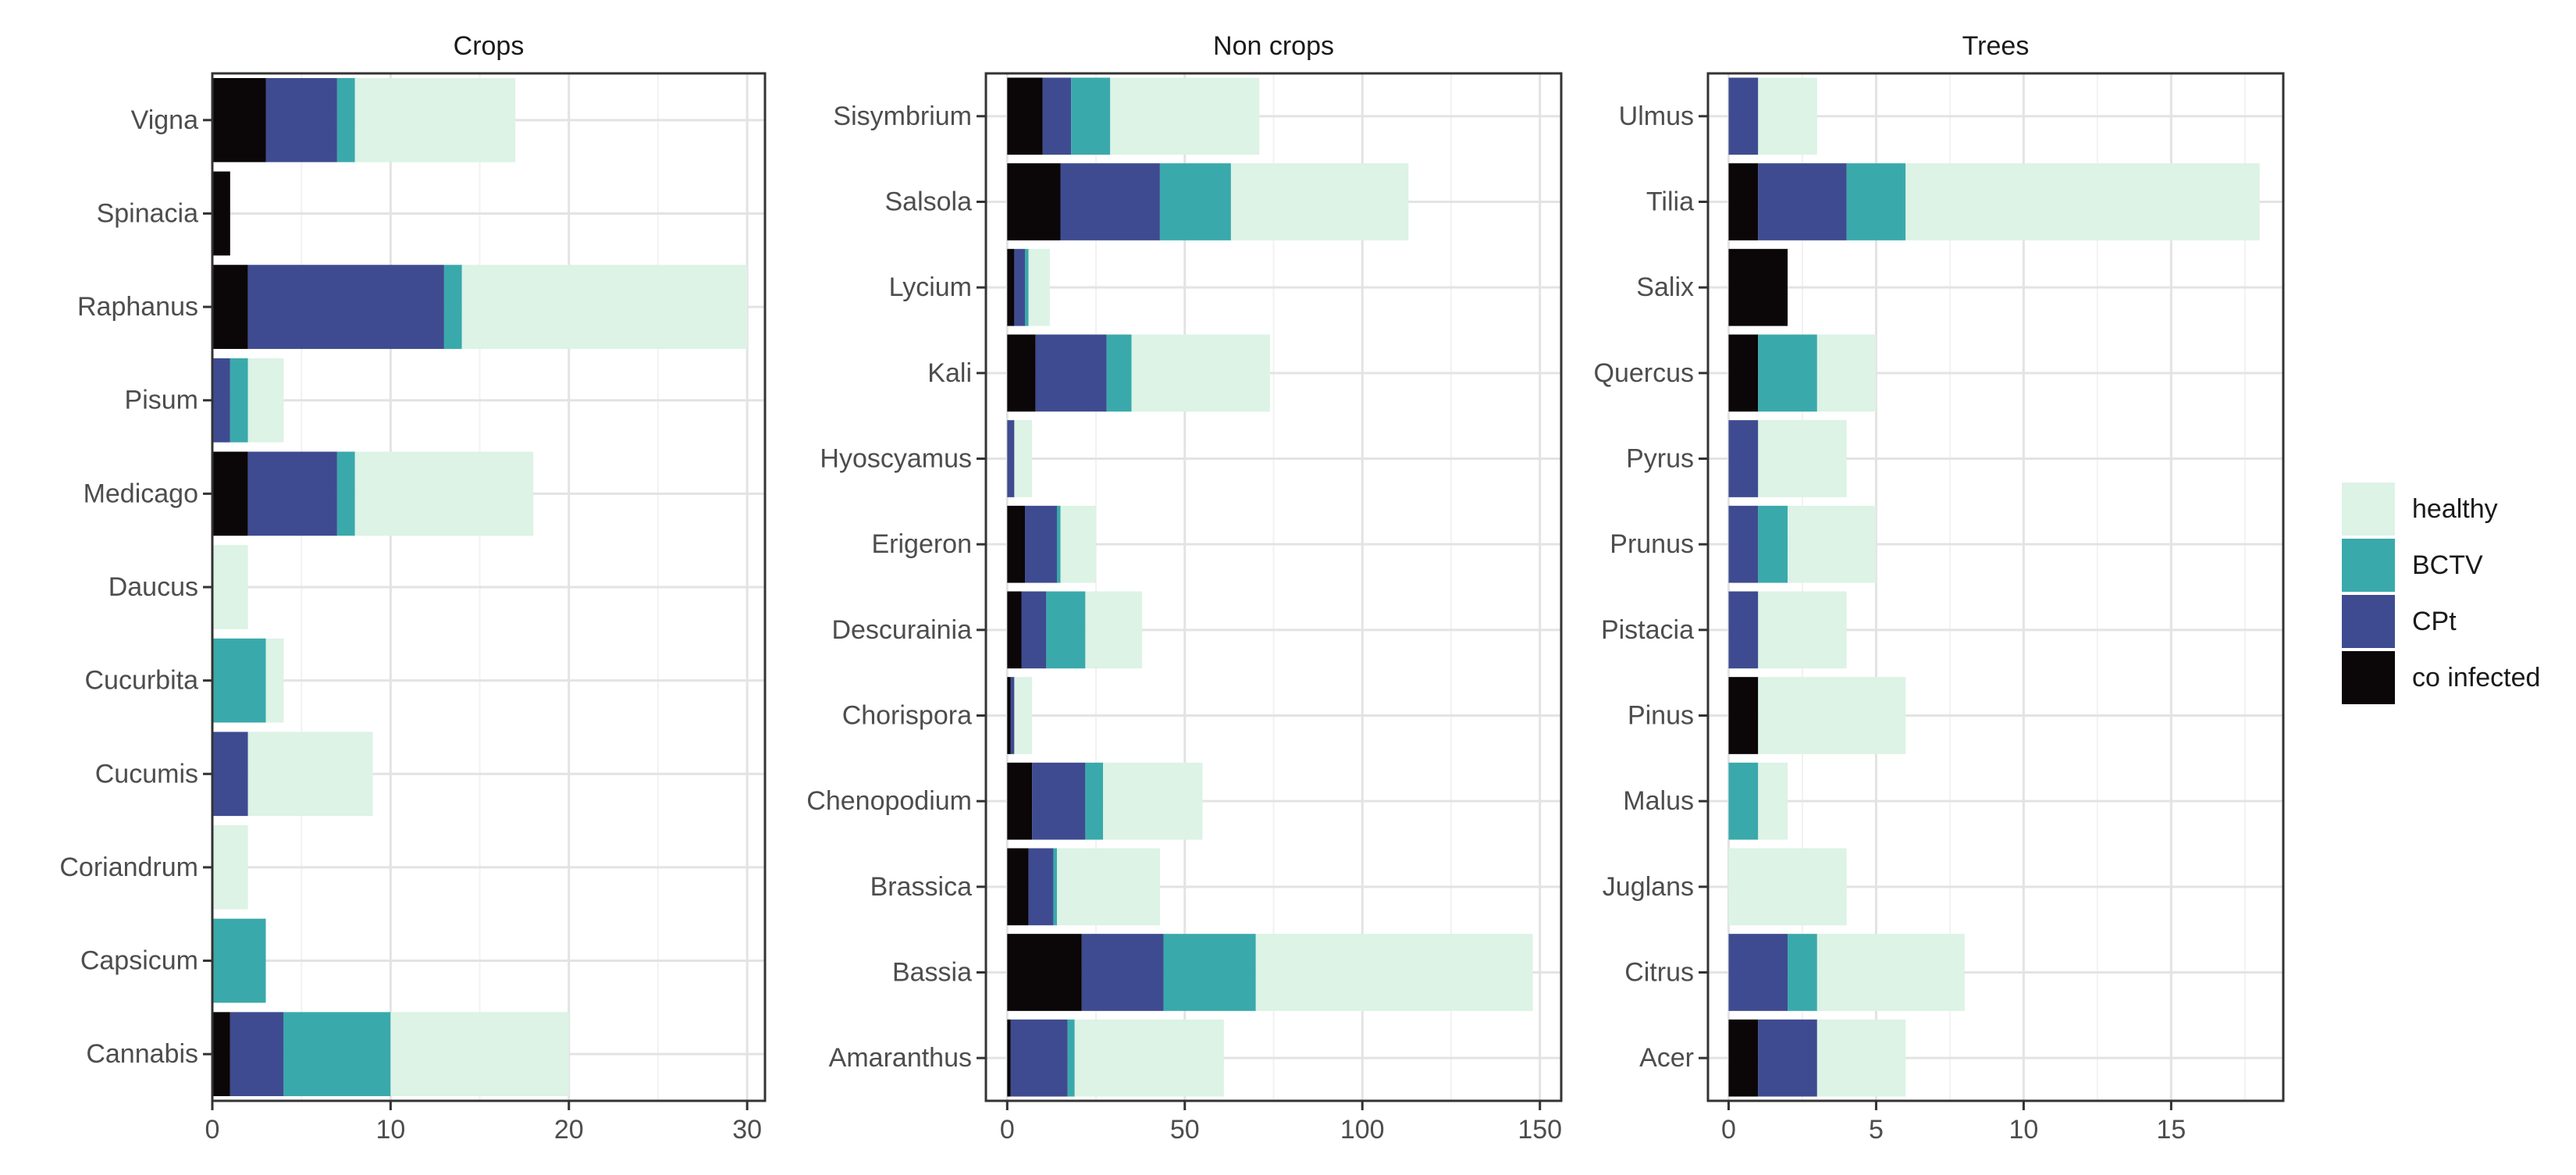 Image resolution: width=2576 pixels, height=1175 pixels. Describe the element at coordinates (479, 1054) in the screenshot. I see `bar-cannabis-healthy` at that location.